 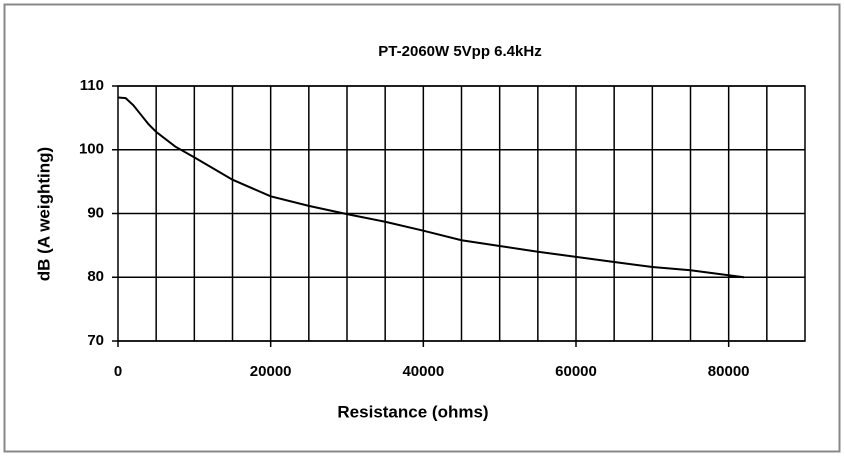 What do you see at coordinates (95, 340) in the screenshot?
I see `y-tick-label: 70` at bounding box center [95, 340].